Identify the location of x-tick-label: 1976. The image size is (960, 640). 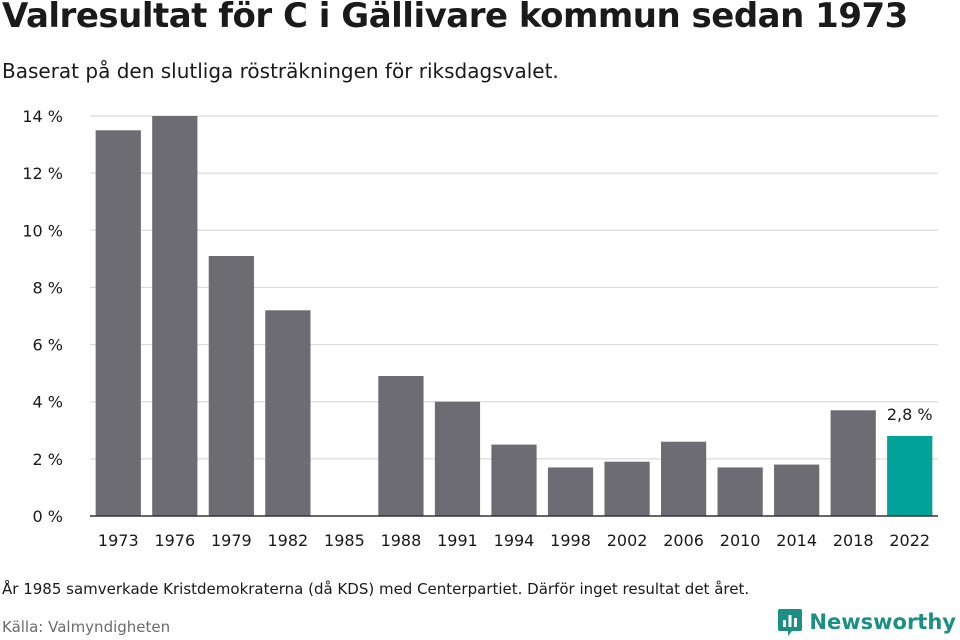
(174, 540).